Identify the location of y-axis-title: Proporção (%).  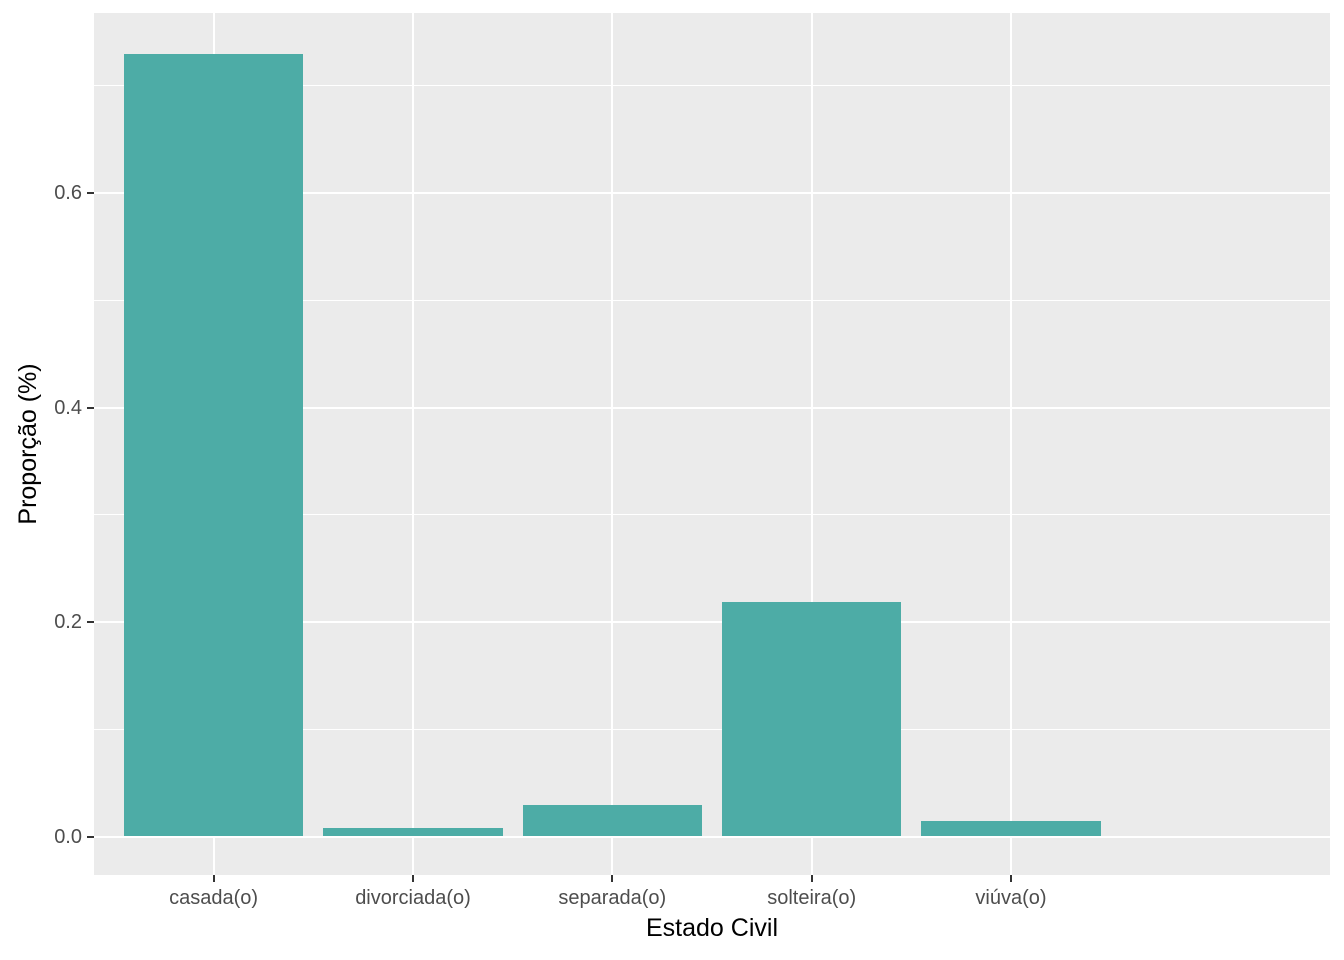
(28, 444).